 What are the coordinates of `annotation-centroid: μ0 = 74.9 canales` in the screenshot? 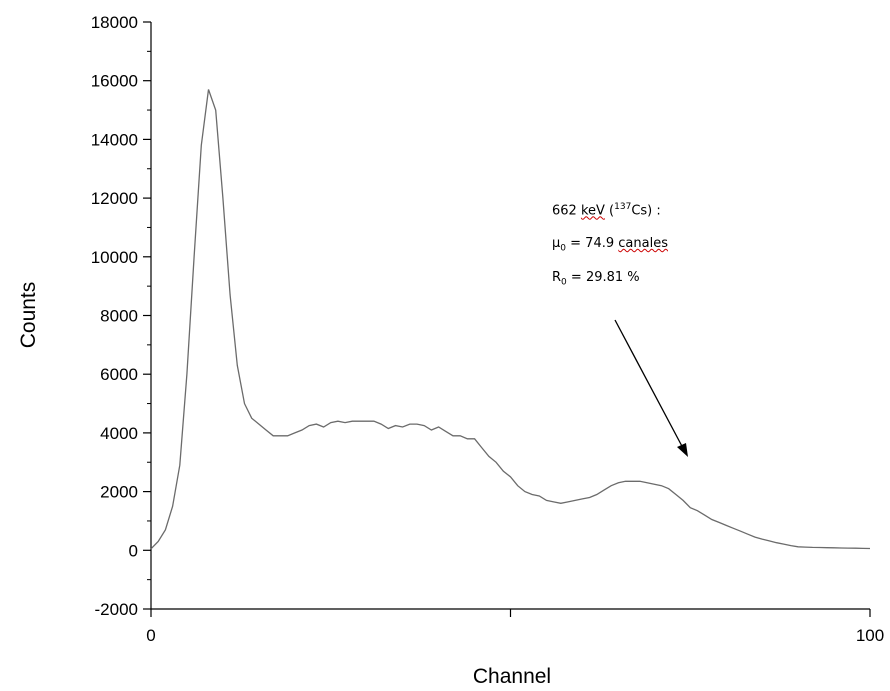 It's located at (610, 245).